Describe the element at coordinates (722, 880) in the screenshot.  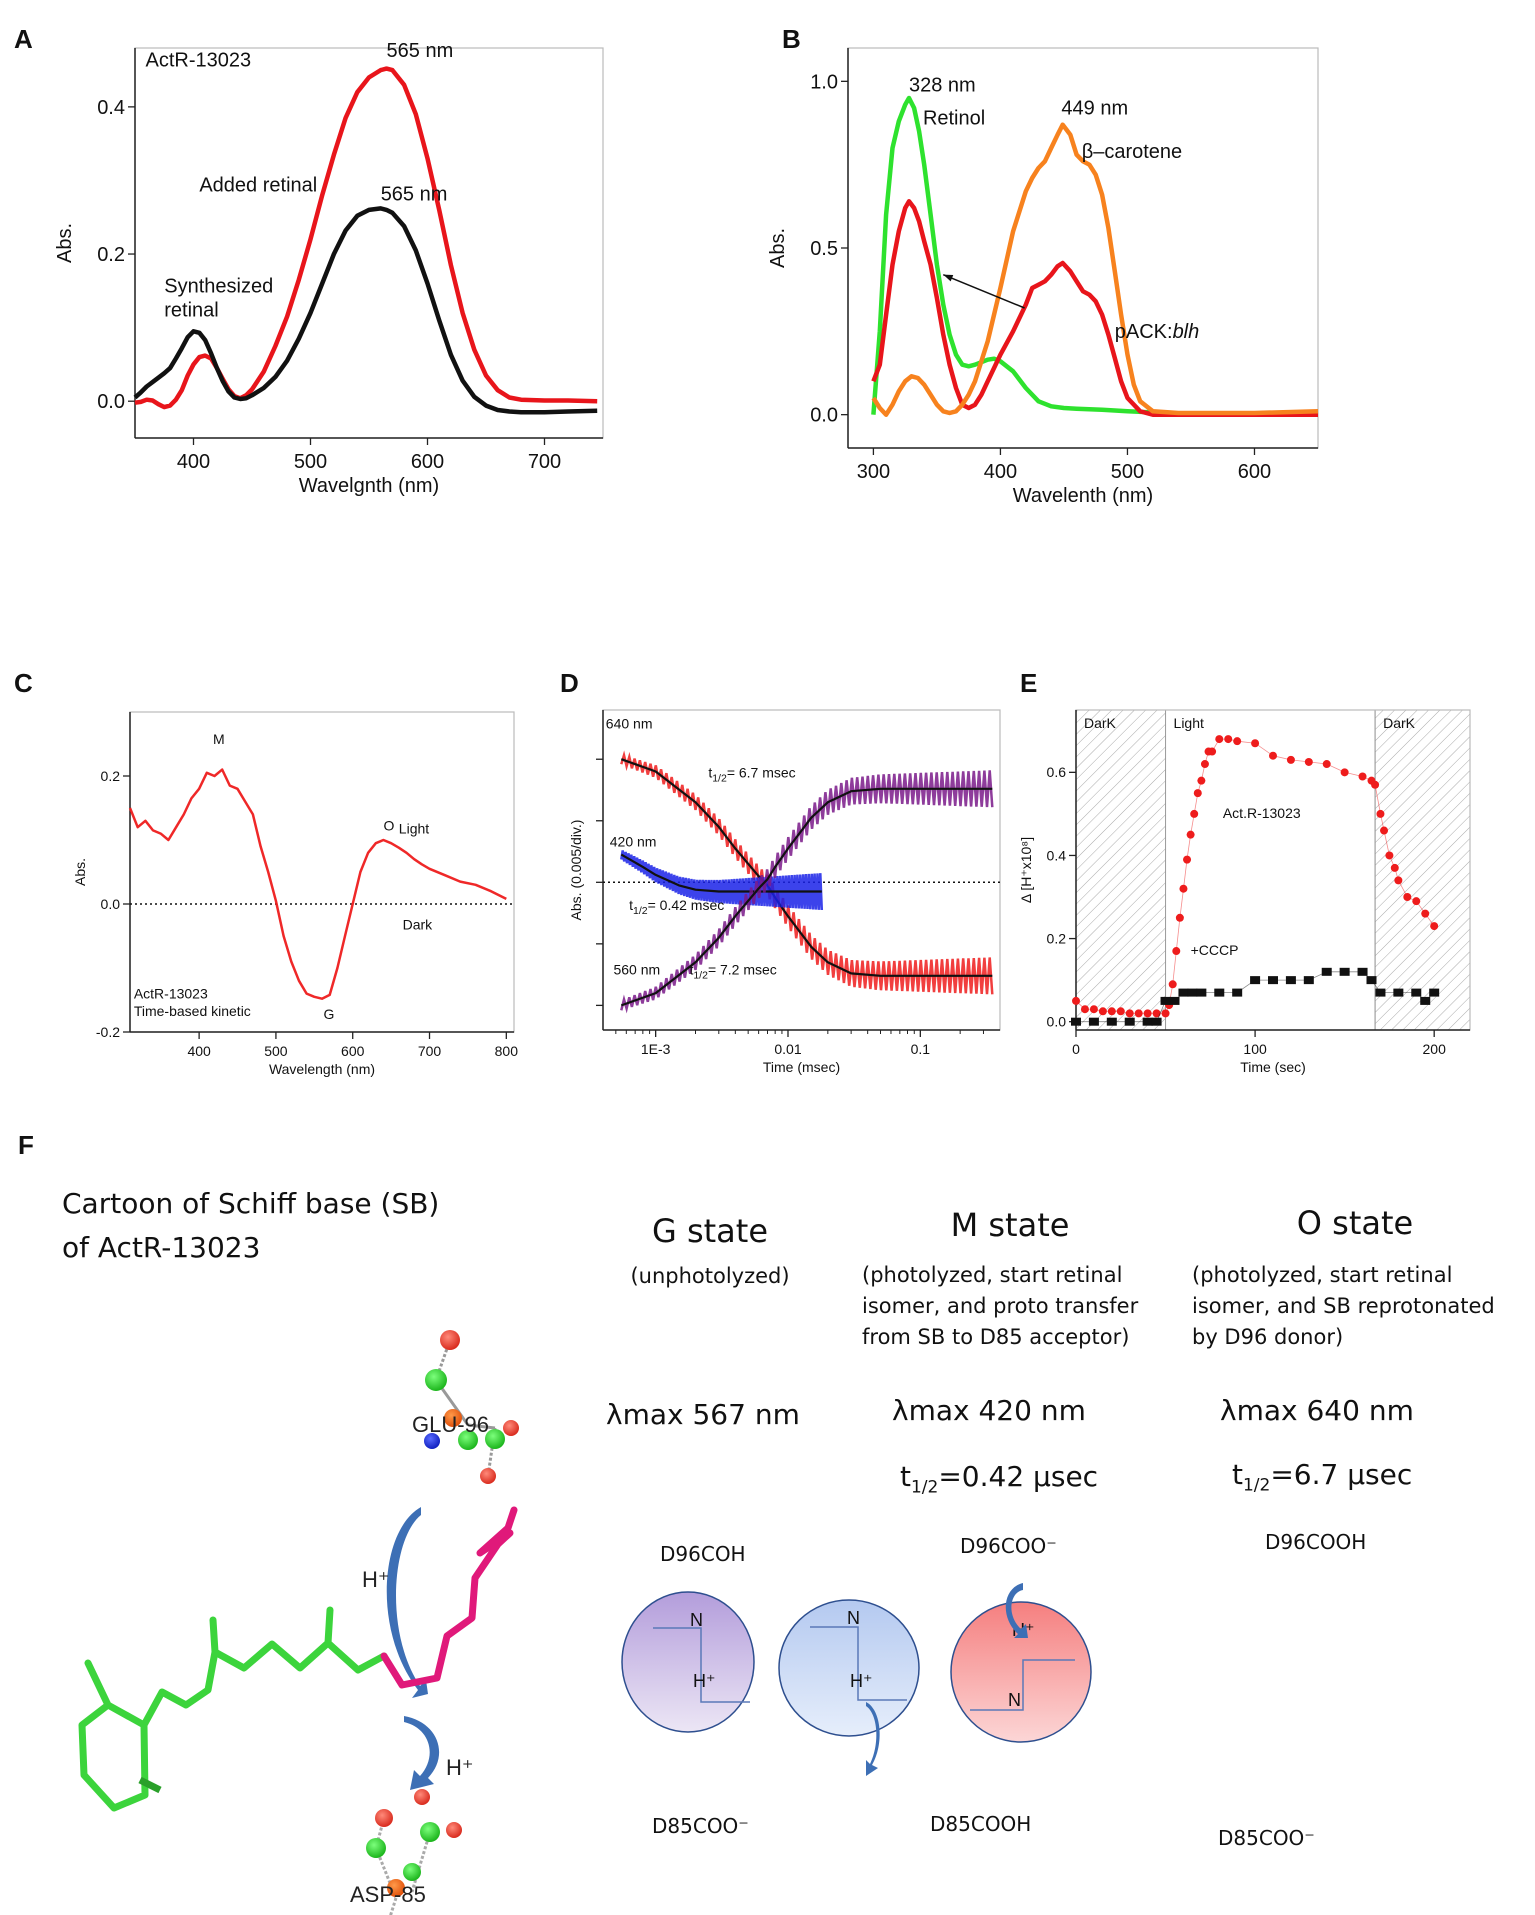
I see `series-420-nm-trace` at that location.